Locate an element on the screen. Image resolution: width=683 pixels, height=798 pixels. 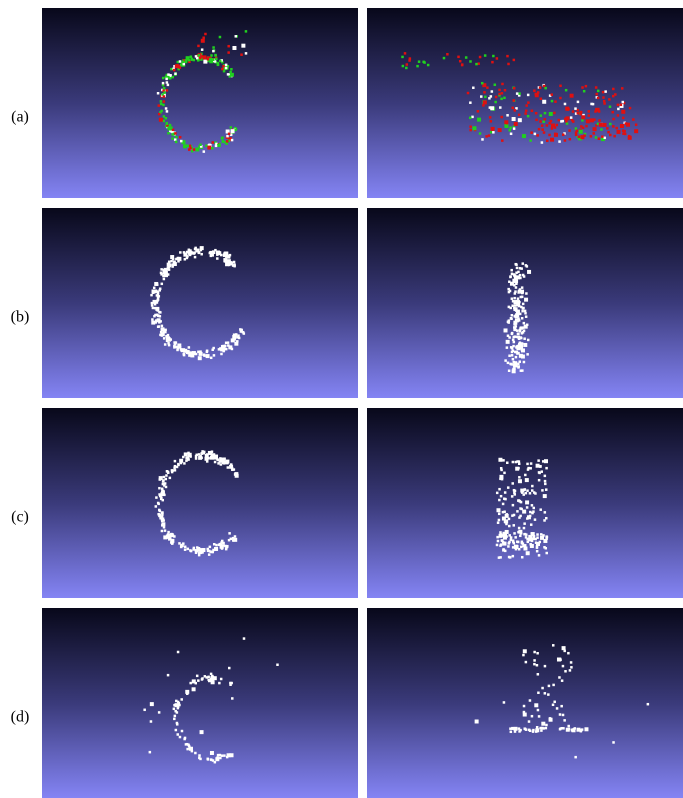
row-label: (a) is located at coordinates (20, 117).